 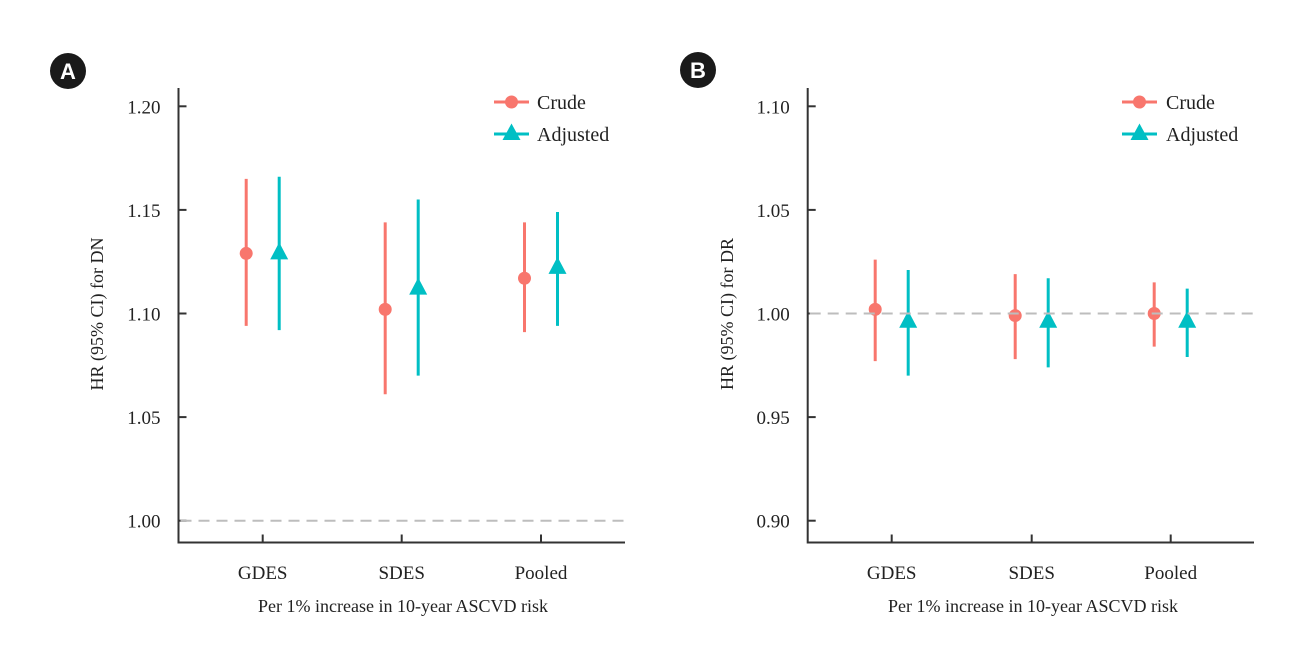 What do you see at coordinates (557, 265) in the screenshot?
I see `panel-a-adjusted-point-pooled` at bounding box center [557, 265].